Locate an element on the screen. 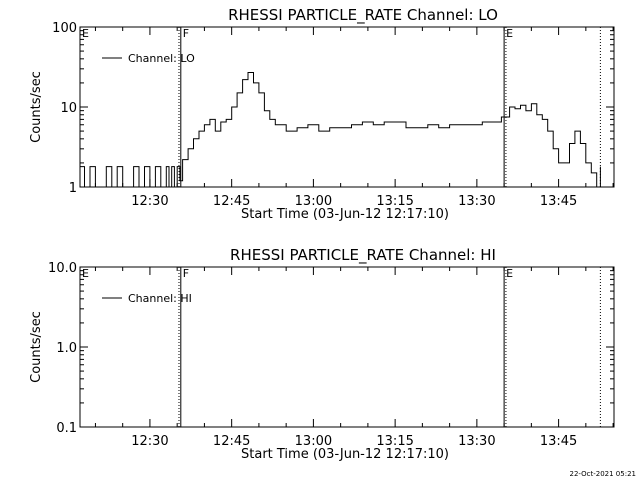  y-tick-label: 1 is located at coordinates (73, 188).